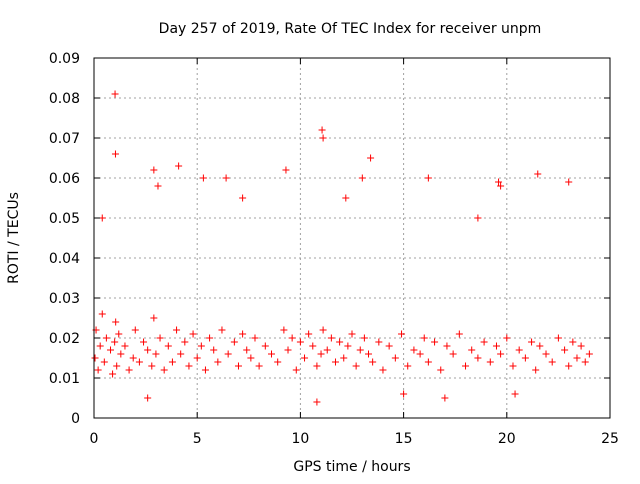  What do you see at coordinates (64, 139) in the screenshot?
I see `y-tick-label: 0.07` at bounding box center [64, 139].